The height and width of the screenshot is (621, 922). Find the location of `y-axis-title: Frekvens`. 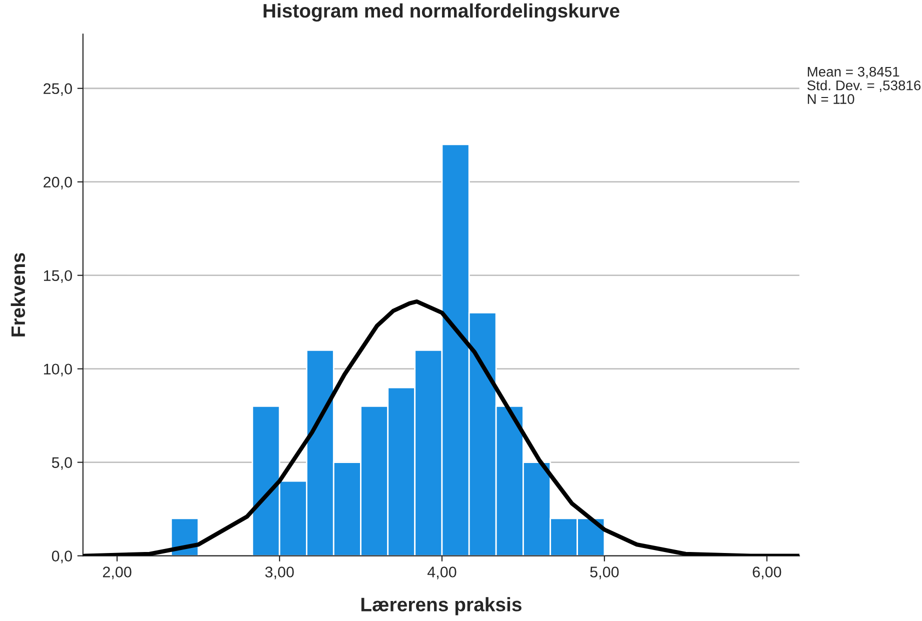

y-axis-title: Frekvens is located at coordinates (18, 294).